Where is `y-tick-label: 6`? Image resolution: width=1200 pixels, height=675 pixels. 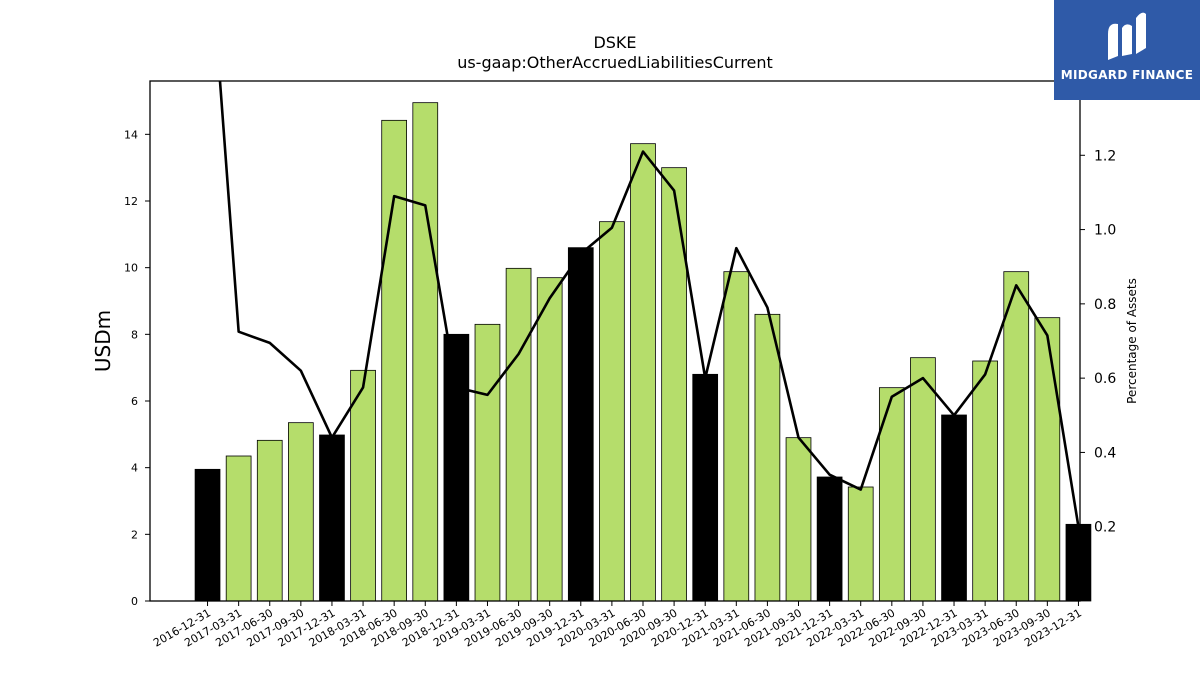 y-tick-label: 6 is located at coordinates (134, 401).